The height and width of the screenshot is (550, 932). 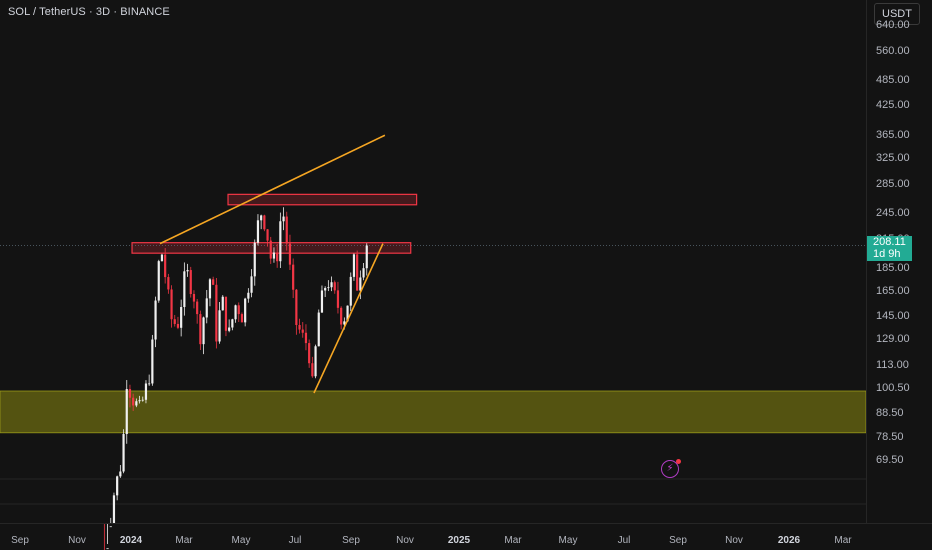 What do you see at coordinates (459, 540) in the screenshot?
I see `time-tick-label: 2025` at bounding box center [459, 540].